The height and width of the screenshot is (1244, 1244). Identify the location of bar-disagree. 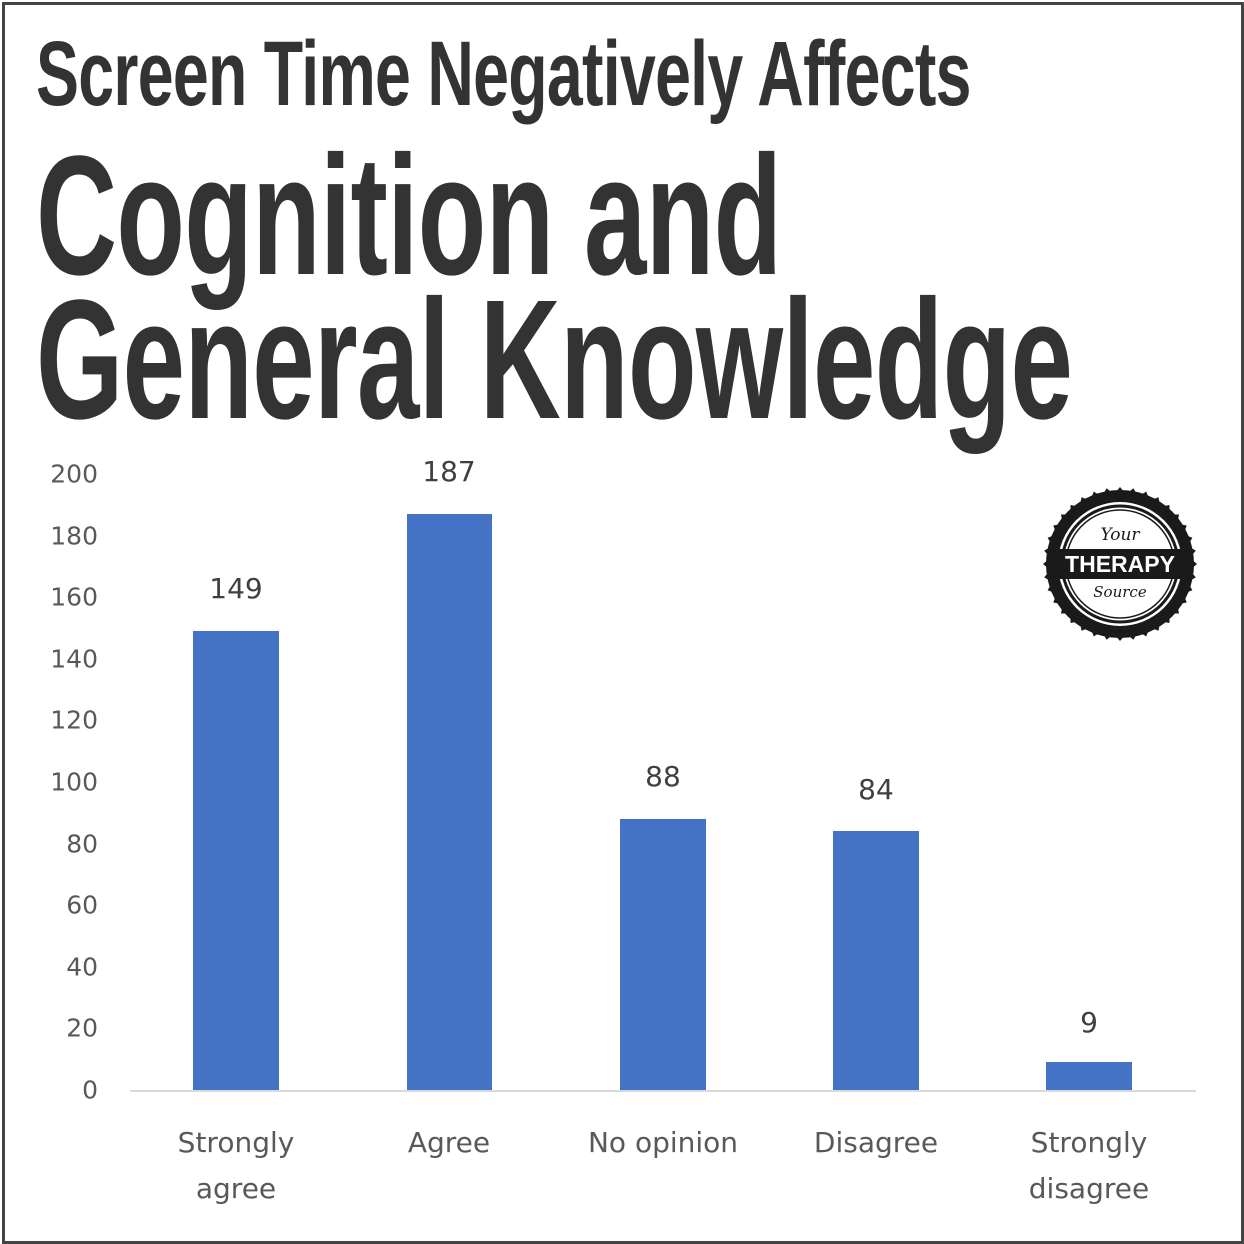
(876, 960).